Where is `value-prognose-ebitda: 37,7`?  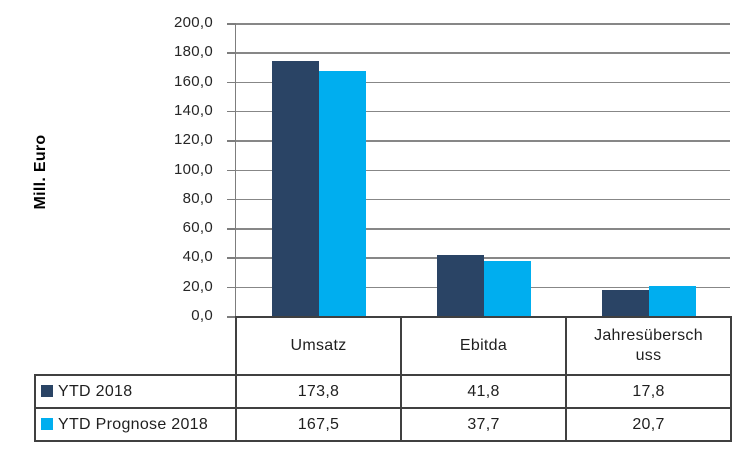 value-prognose-ebitda: 37,7 is located at coordinates (483, 424).